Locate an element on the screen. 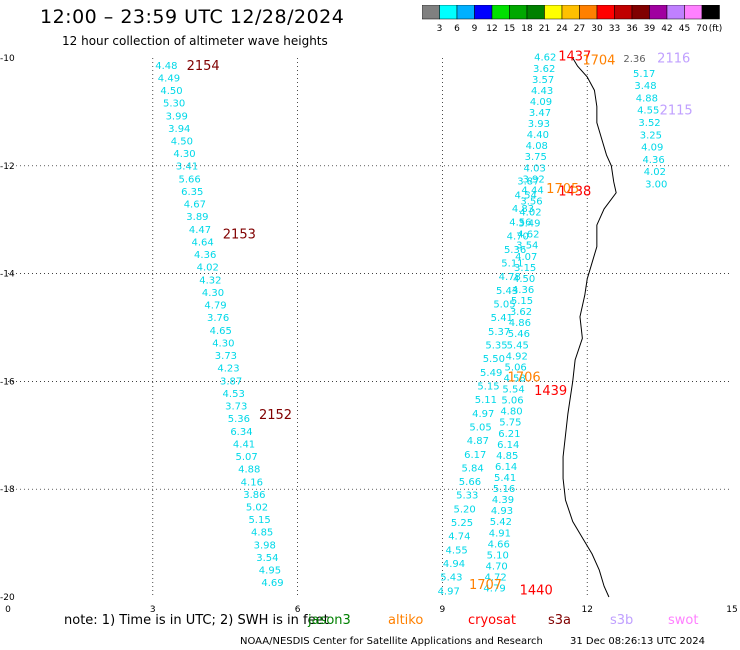 The image size is (740, 650). swh-value-label: 4.53 is located at coordinates (234, 394).